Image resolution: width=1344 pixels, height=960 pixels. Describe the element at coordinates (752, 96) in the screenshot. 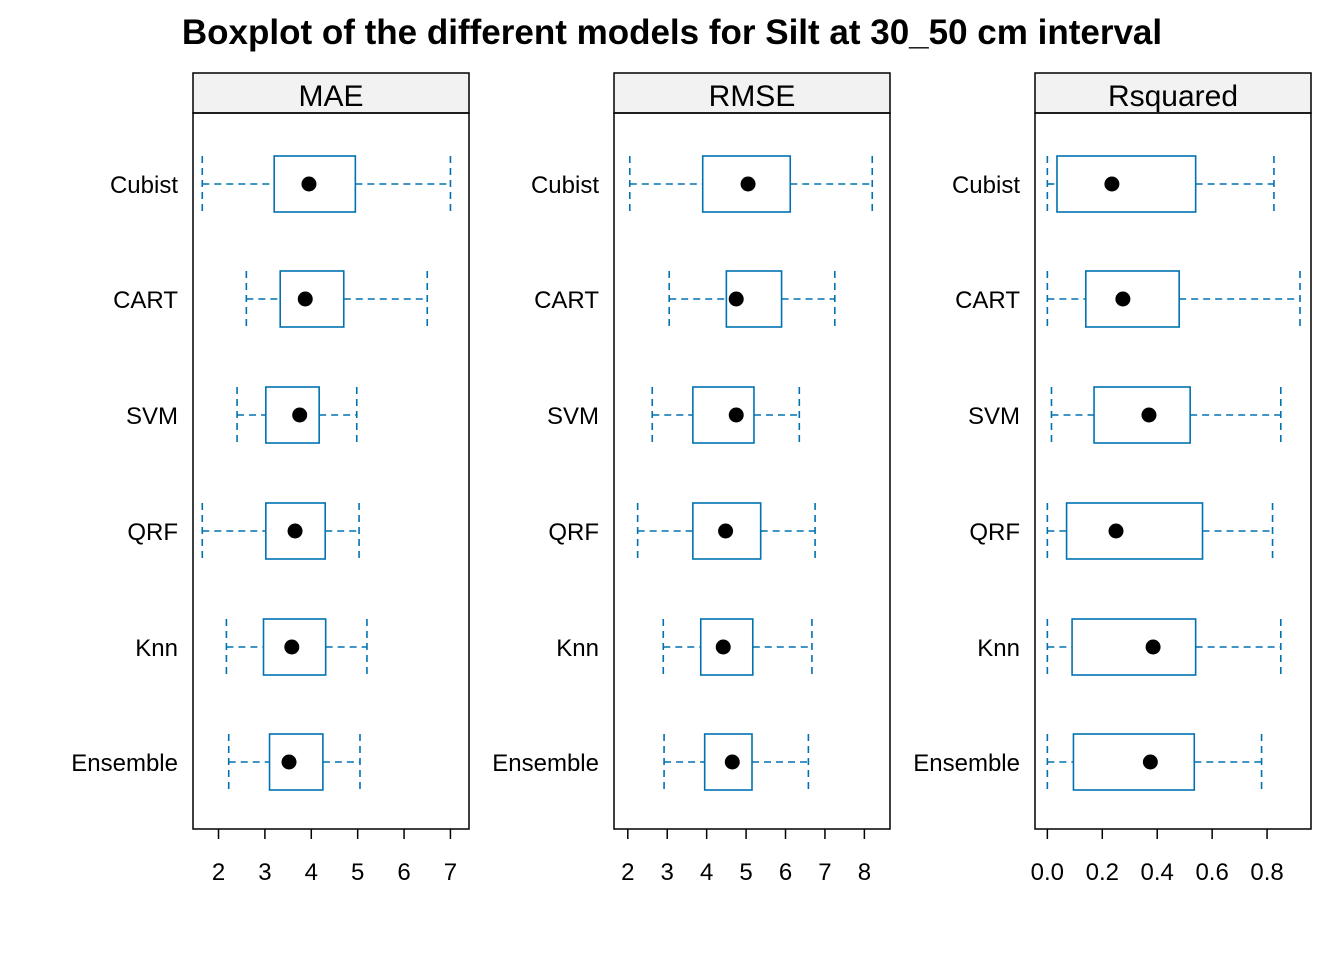

I see `panel-strip-label: RMSE` at that location.